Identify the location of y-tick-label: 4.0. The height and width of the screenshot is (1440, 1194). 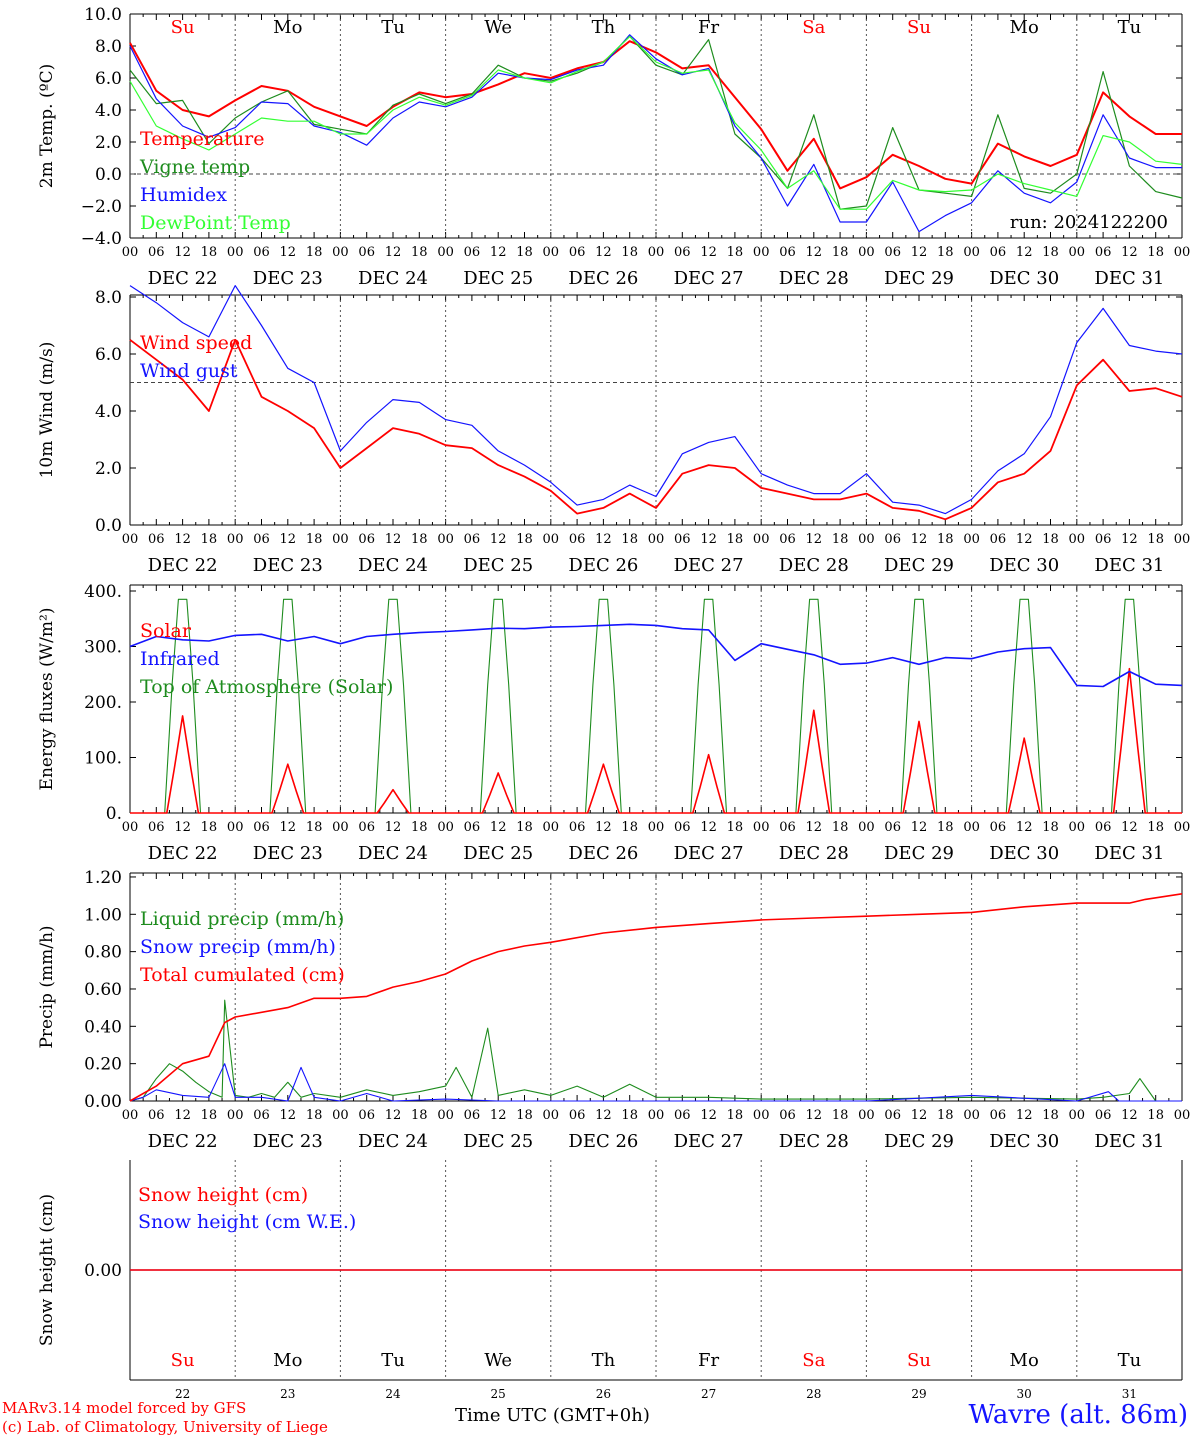
(108, 412).